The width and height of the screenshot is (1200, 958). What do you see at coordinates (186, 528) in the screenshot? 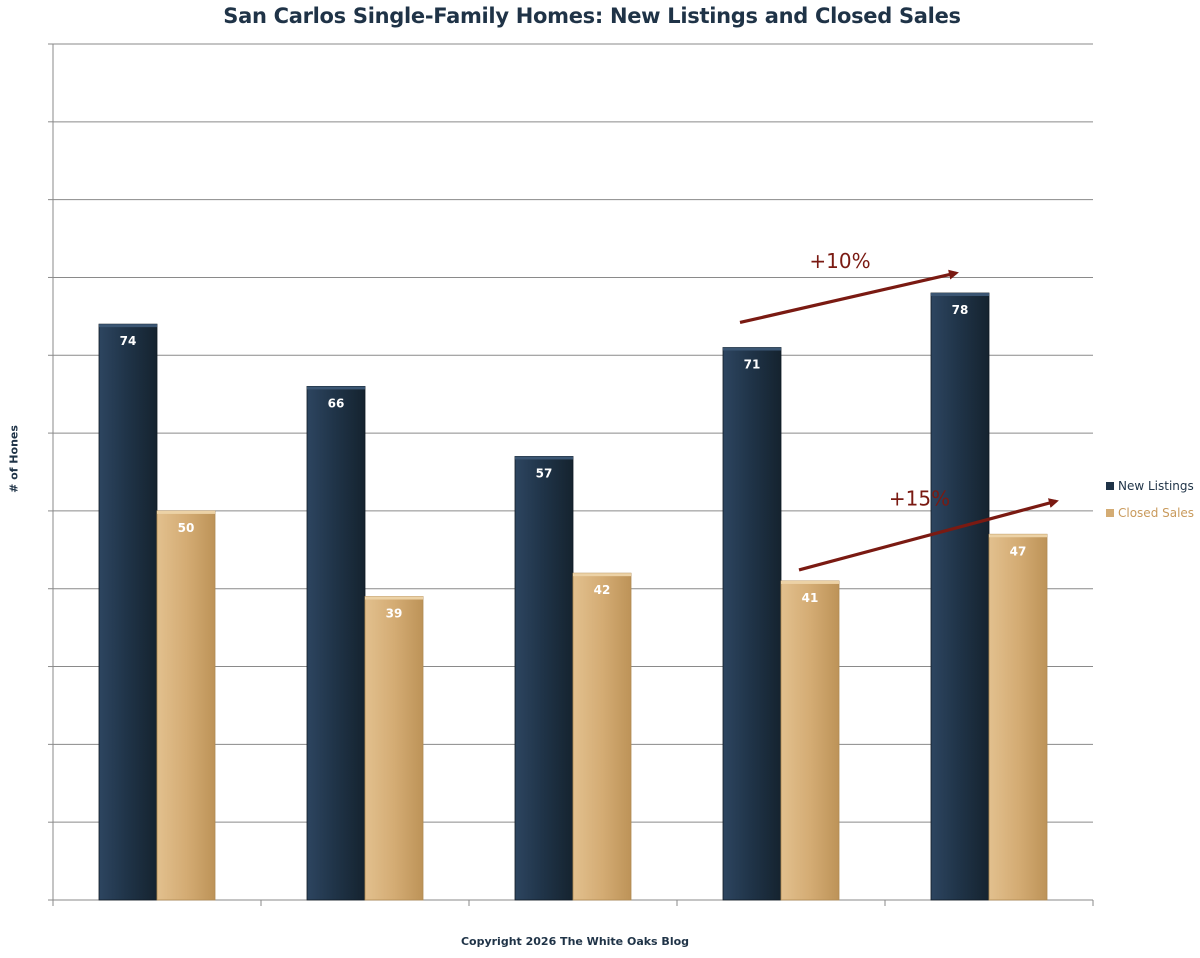
I see `data-label: 50` at bounding box center [186, 528].